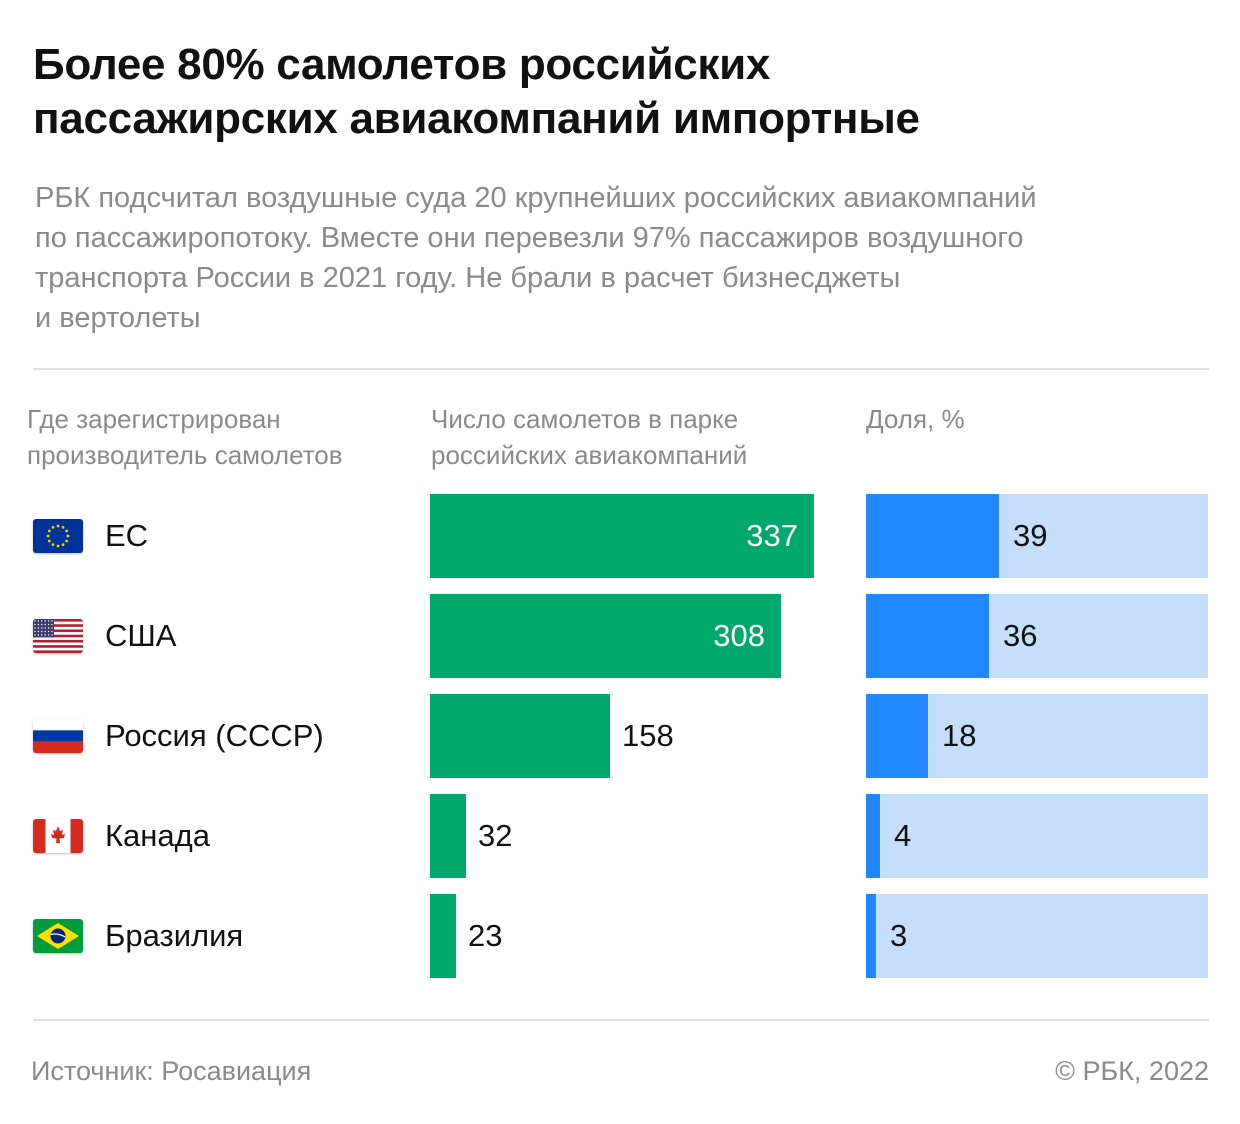 Image resolution: width=1240 pixels, height=1124 pixels. What do you see at coordinates (903, 835) in the screenshot?
I see `share-value-label: 4` at bounding box center [903, 835].